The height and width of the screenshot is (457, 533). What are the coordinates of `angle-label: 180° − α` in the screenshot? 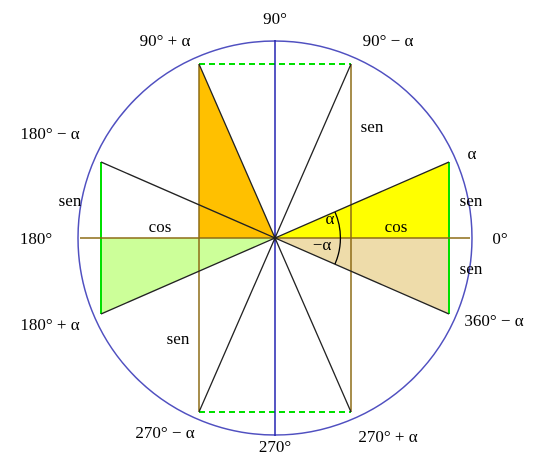 It's located at (49, 133).